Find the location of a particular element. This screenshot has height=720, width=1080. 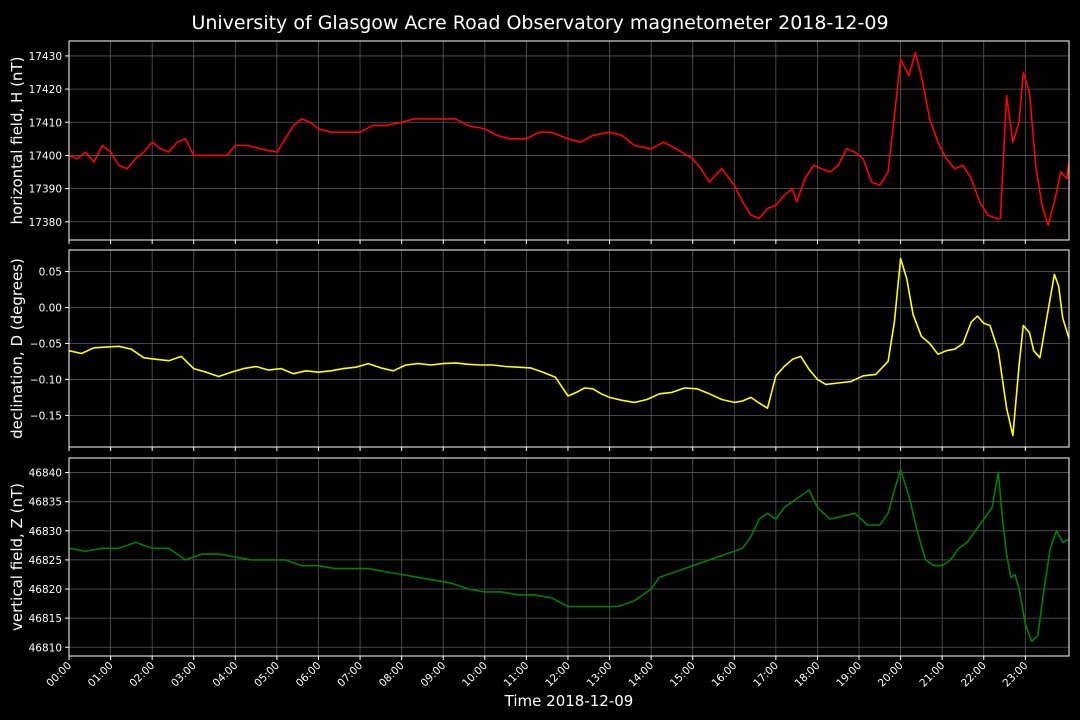

x-tick-label: 12:00 is located at coordinates (558, 675).